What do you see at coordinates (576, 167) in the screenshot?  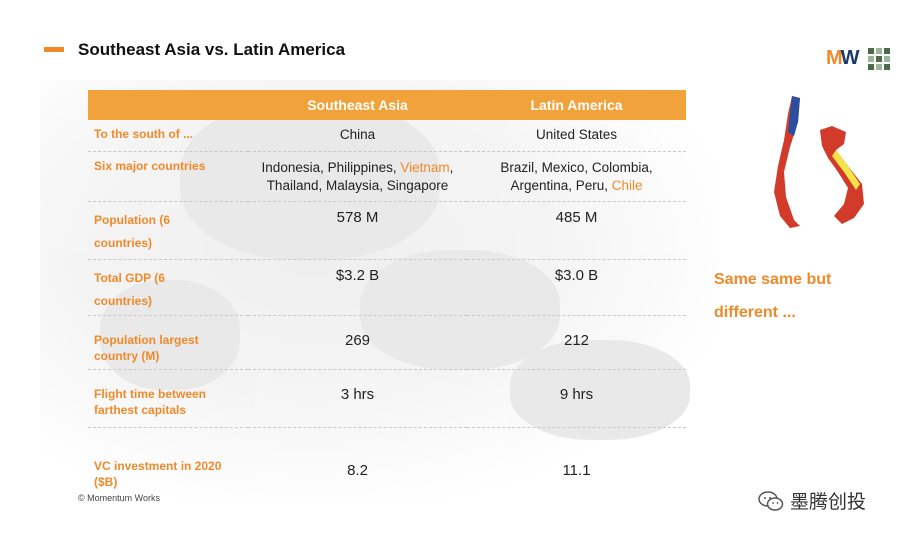 I see `cell-text: Brazil, Mexico, Colombia,` at bounding box center [576, 167].